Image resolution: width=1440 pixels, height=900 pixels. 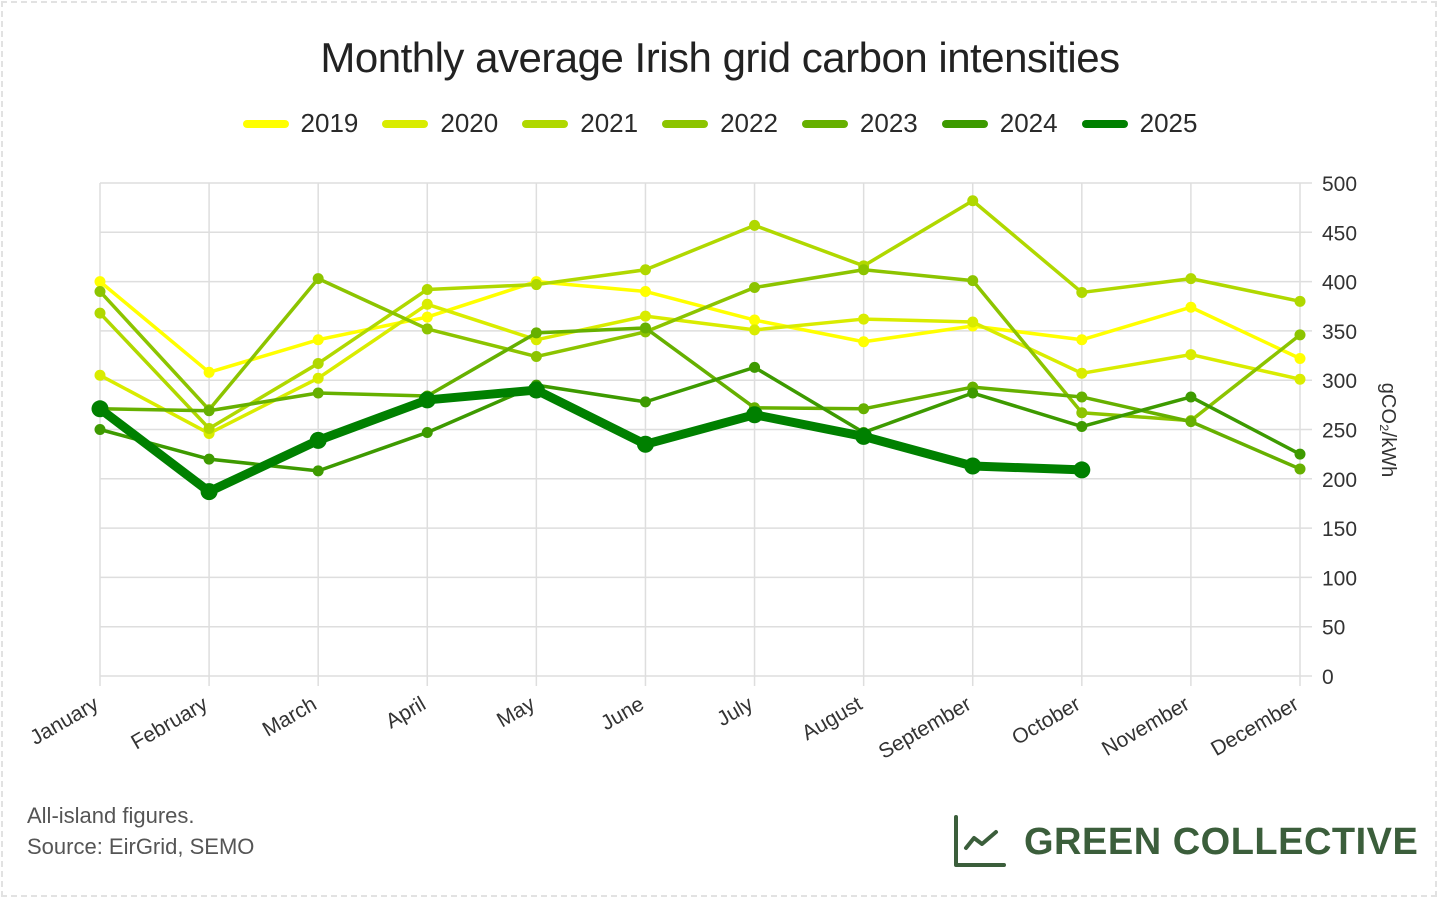 What do you see at coordinates (645, 270) in the screenshot?
I see `data-point-2021-june` at bounding box center [645, 270].